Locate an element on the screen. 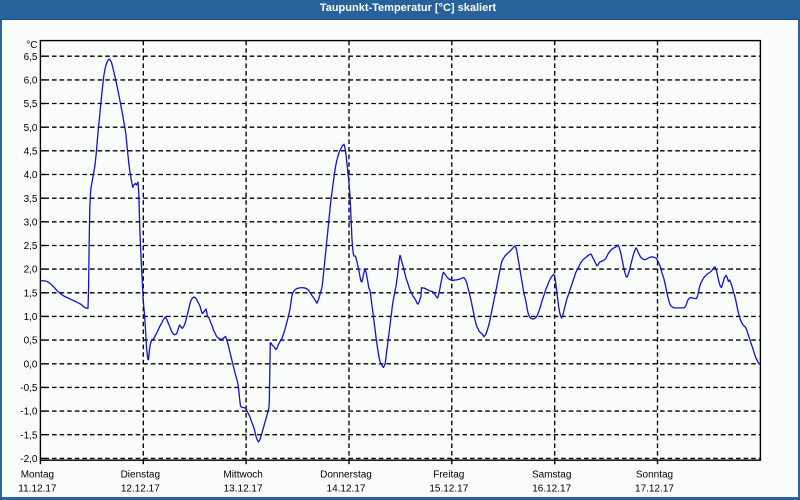 This screenshot has width=800, height=500. svg-text: Dienstag is located at coordinates (140, 475).